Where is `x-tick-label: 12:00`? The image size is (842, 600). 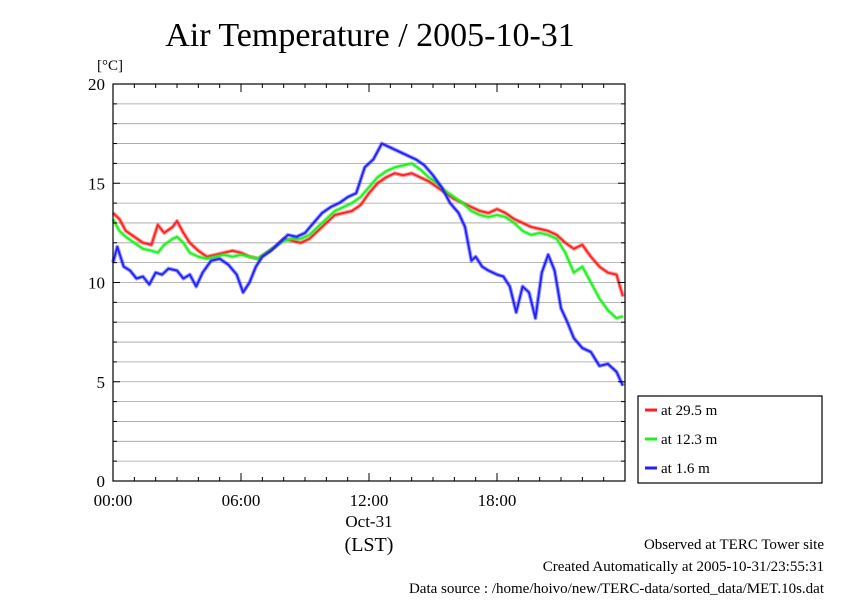 x-tick-label: 12:00 is located at coordinates (369, 500).